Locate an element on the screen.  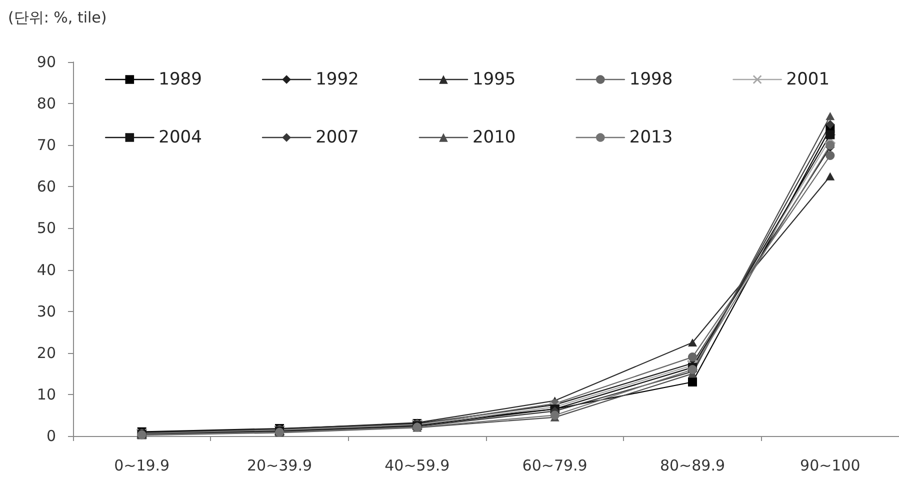
y-axis-title: (단위: %, tile) is located at coordinates (57, 17).